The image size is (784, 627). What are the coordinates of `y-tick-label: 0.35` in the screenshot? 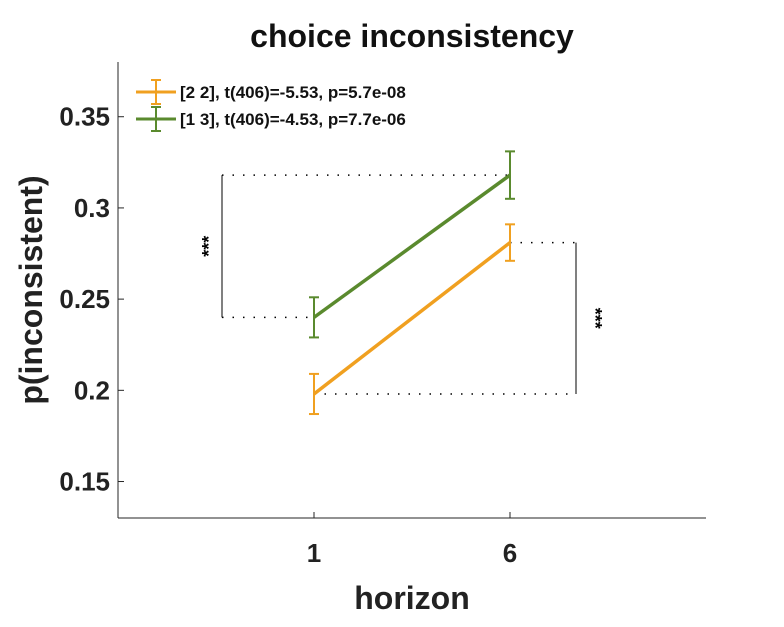 It's located at (84, 117).